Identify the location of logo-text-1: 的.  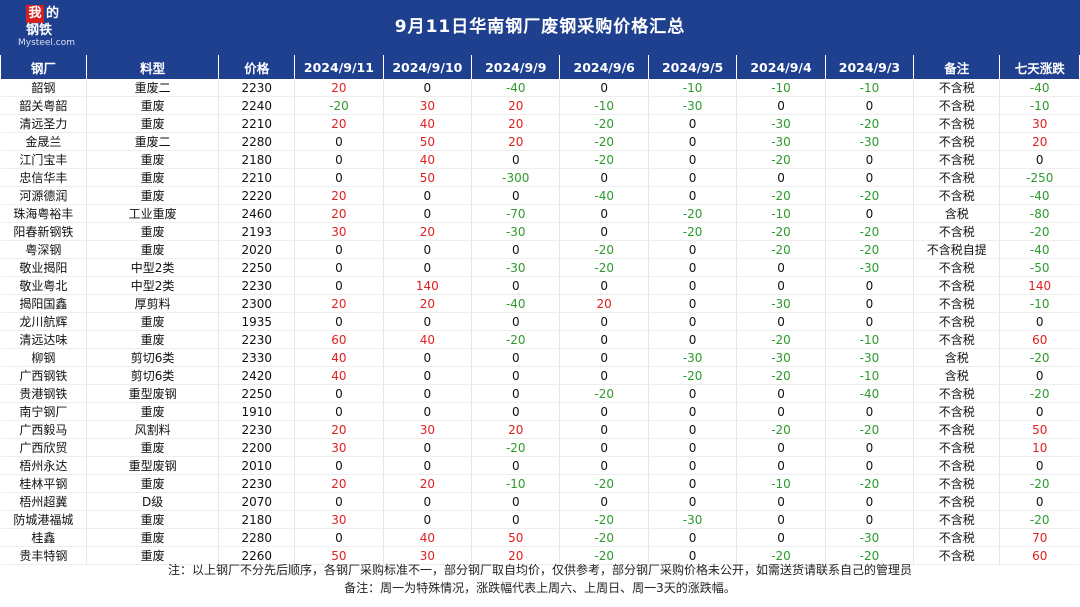
(53, 13).